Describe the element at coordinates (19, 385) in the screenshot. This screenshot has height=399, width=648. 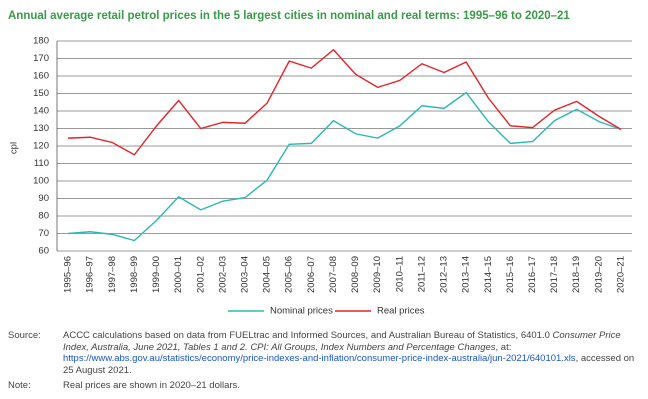
I see `note-label: Note:` at that location.